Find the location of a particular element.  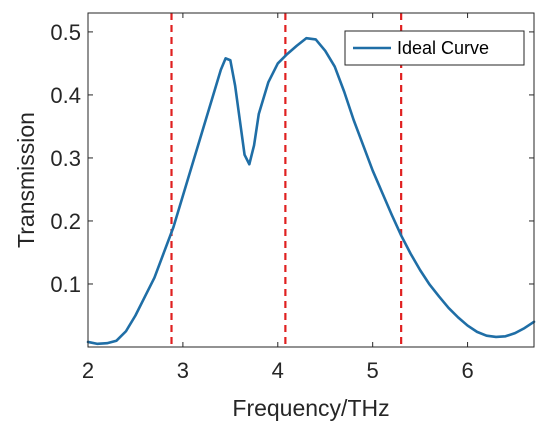

x-tick-label-3: 4 is located at coordinates (278, 370).